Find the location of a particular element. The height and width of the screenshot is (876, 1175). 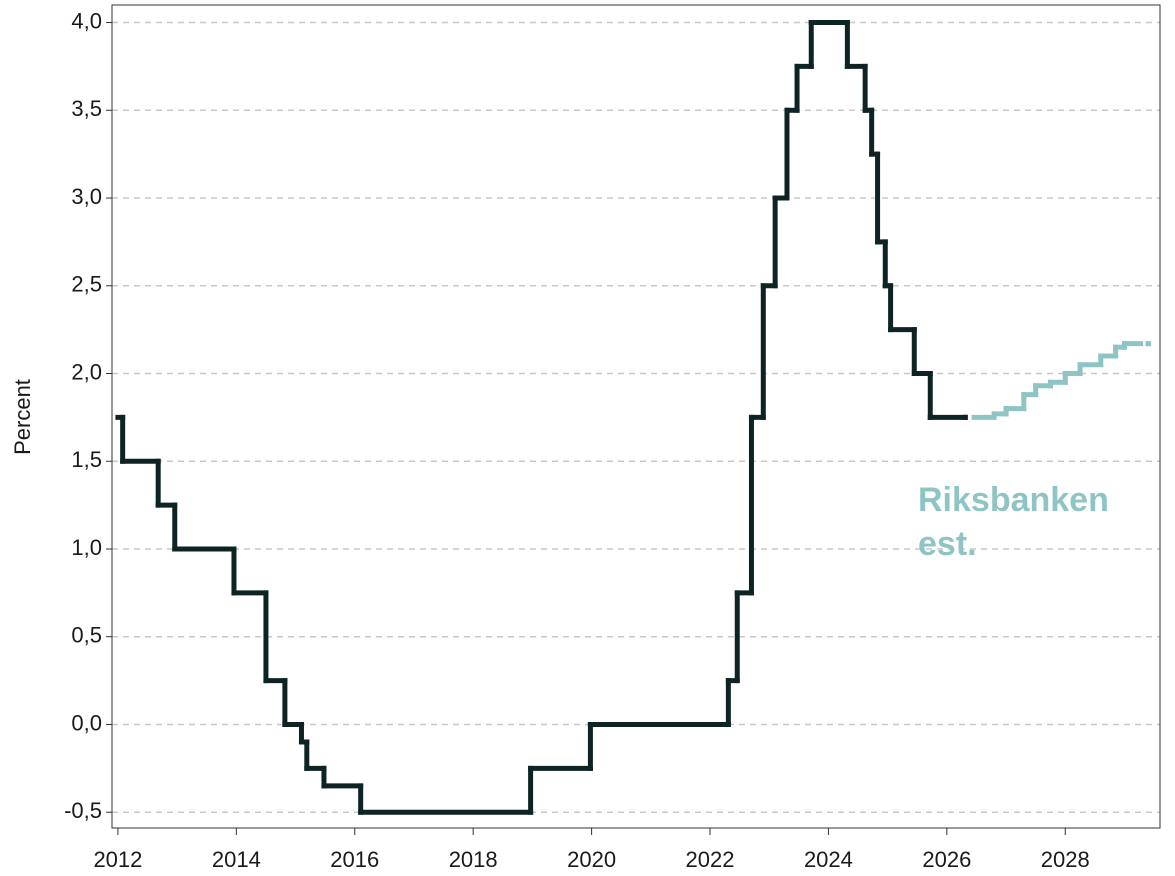

x-tick-label: 2012 is located at coordinates (117, 859).